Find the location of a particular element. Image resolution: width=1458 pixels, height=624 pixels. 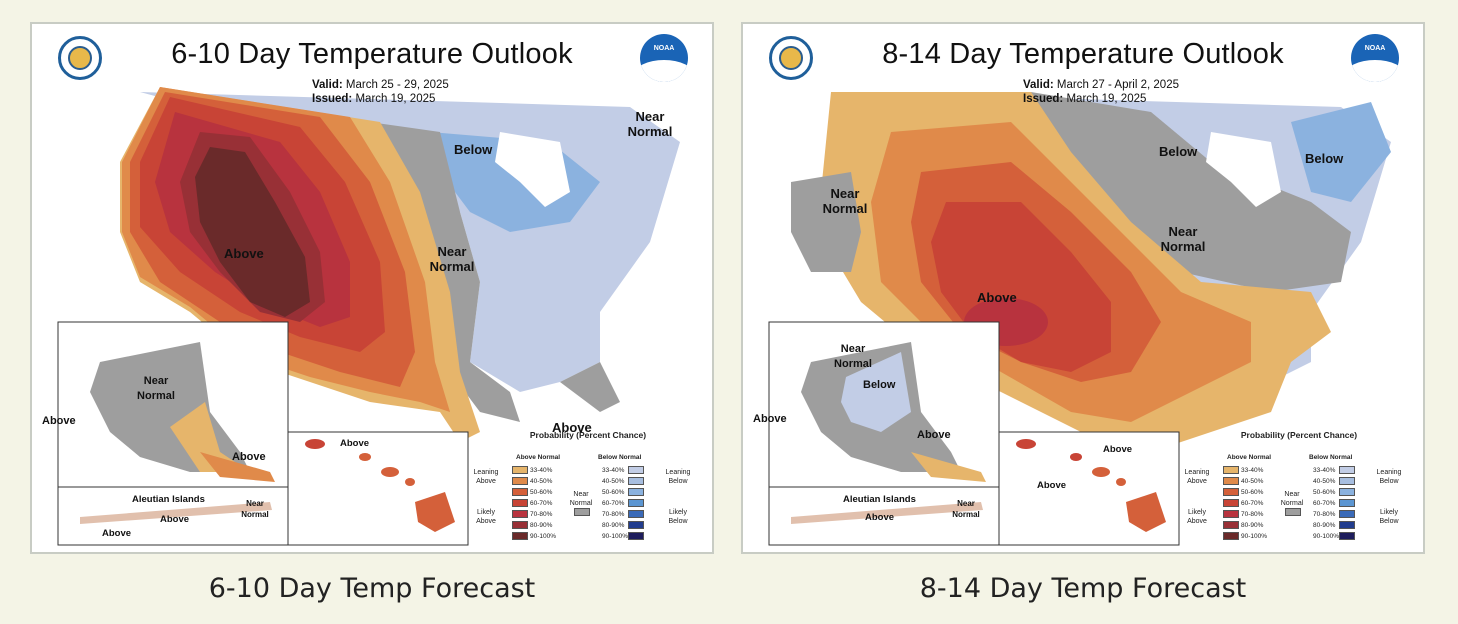

aleut-label-above-1: Above is located at coordinates (175, 519).